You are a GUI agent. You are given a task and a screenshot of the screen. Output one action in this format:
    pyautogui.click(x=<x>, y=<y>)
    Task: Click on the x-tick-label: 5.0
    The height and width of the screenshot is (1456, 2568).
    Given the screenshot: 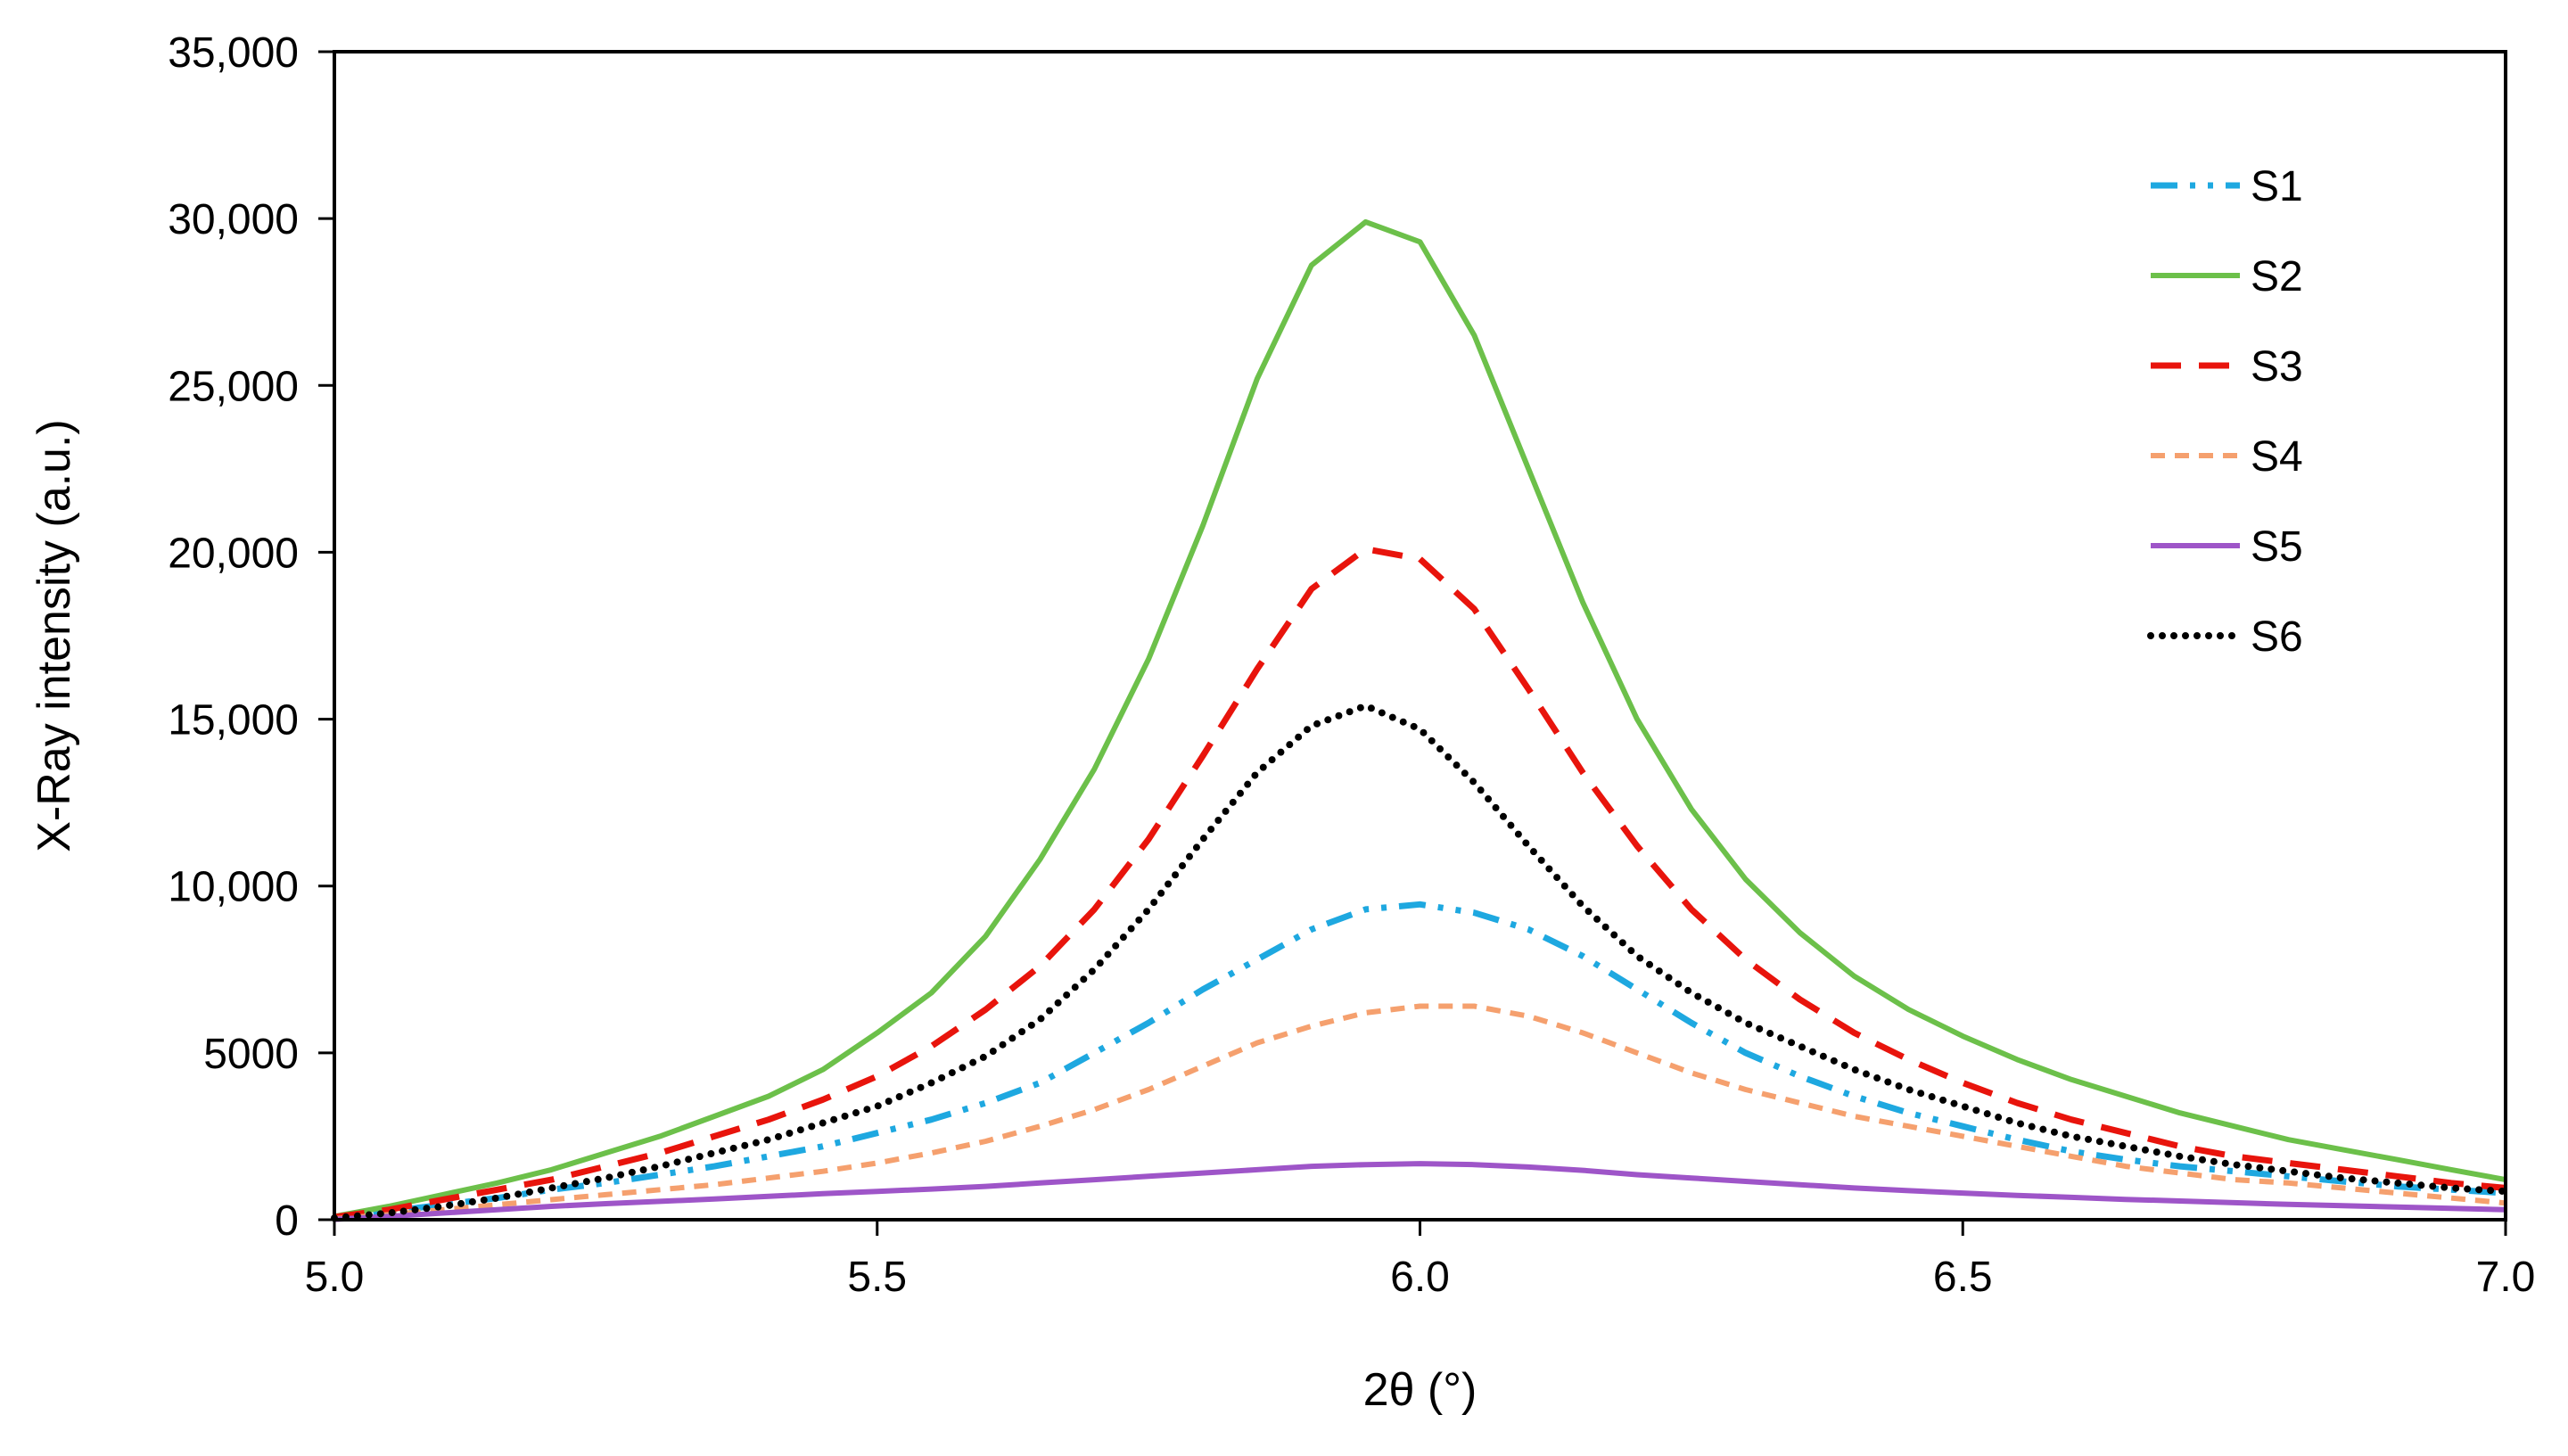 What is the action you would take?
    pyautogui.click(x=335, y=1277)
    